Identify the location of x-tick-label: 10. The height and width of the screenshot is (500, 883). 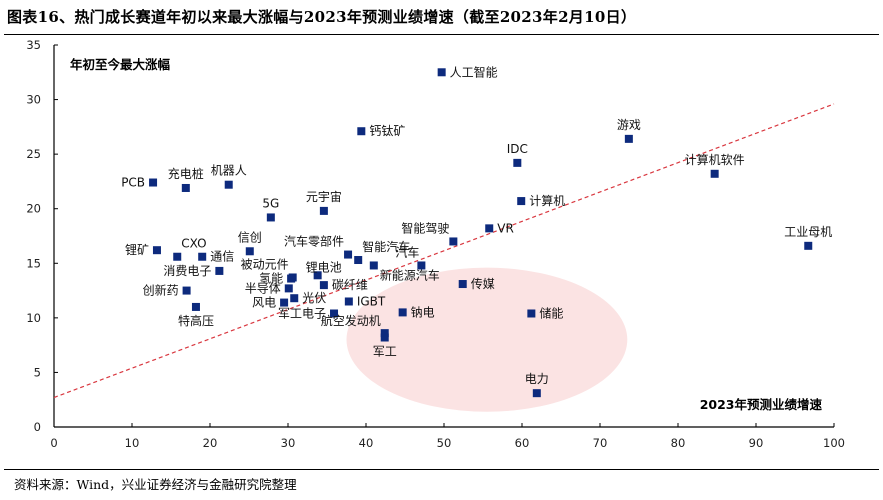
(132, 443).